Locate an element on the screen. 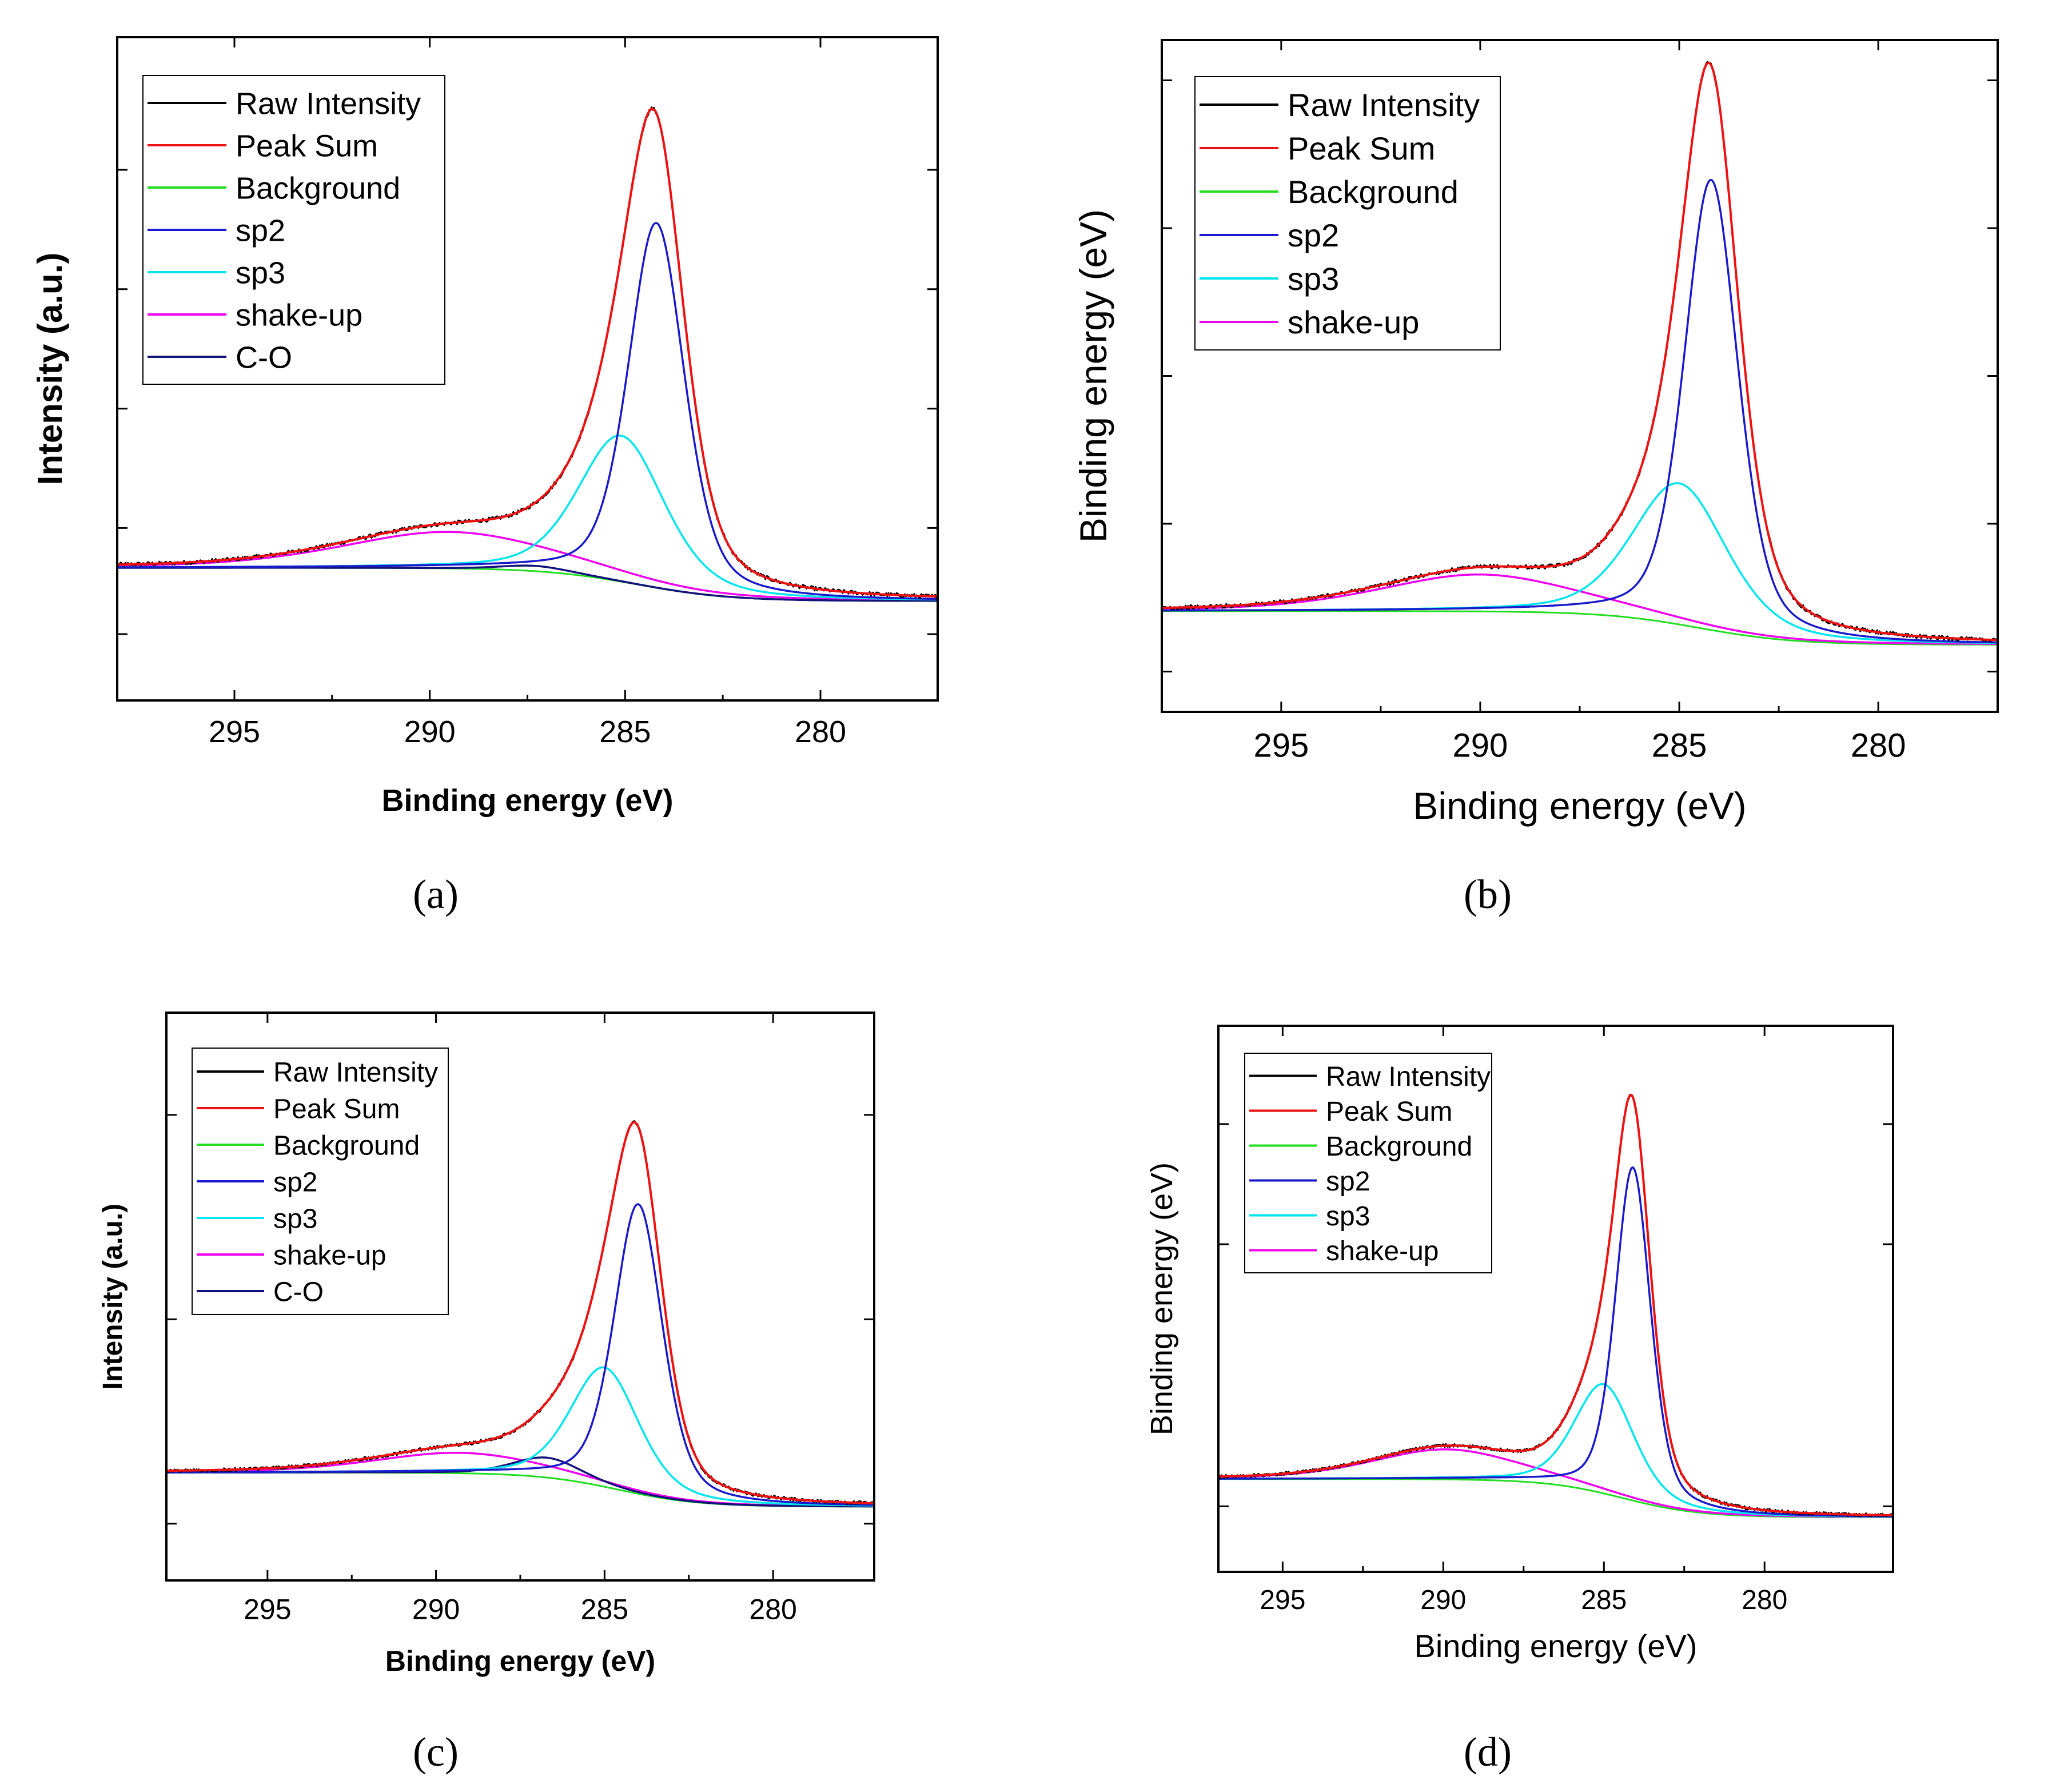 Image resolution: width=2056 pixels, height=1792 pixels. caption-b: (b) is located at coordinates (1488, 894).